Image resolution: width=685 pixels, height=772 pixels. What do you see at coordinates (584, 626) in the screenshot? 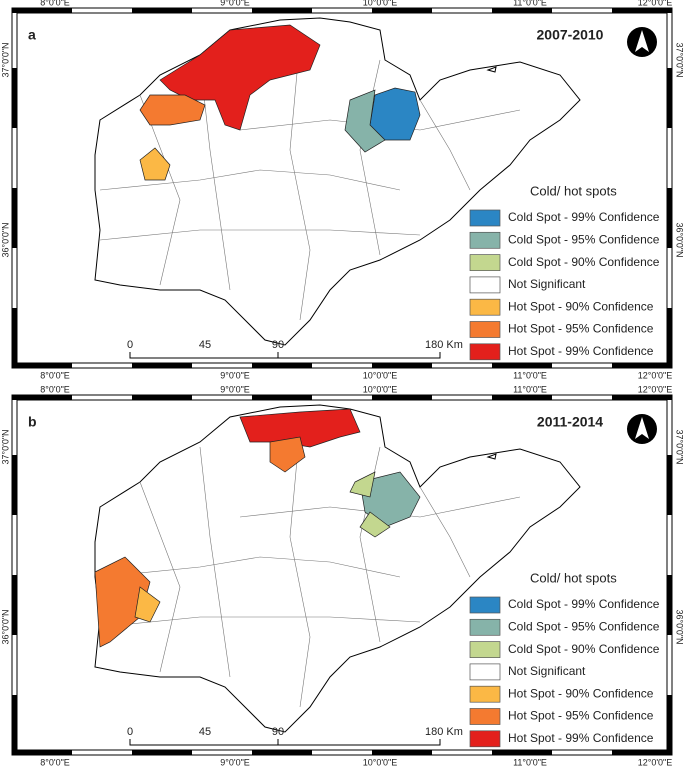
I see `legend-label: Cold Spot - 95% Confidence` at bounding box center [584, 626].